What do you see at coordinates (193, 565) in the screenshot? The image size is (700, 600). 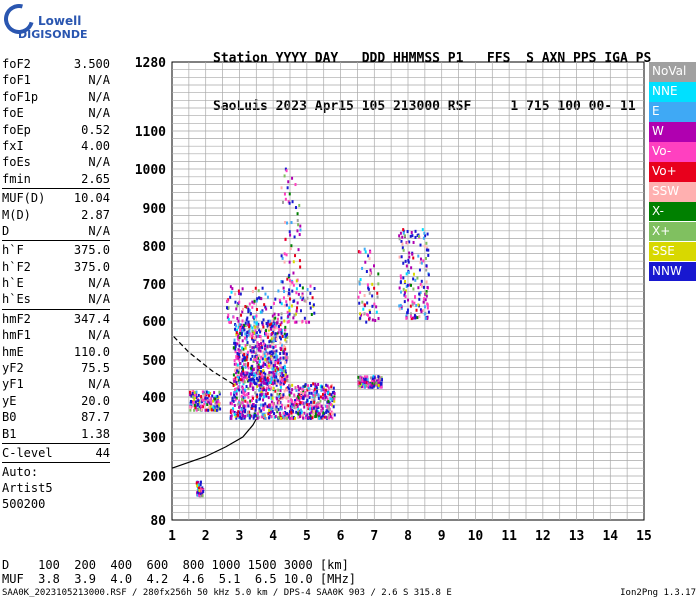 I see `d-row-values: 100 200 400 600 800 1000 1500 3000 [km]` at bounding box center [193, 565].